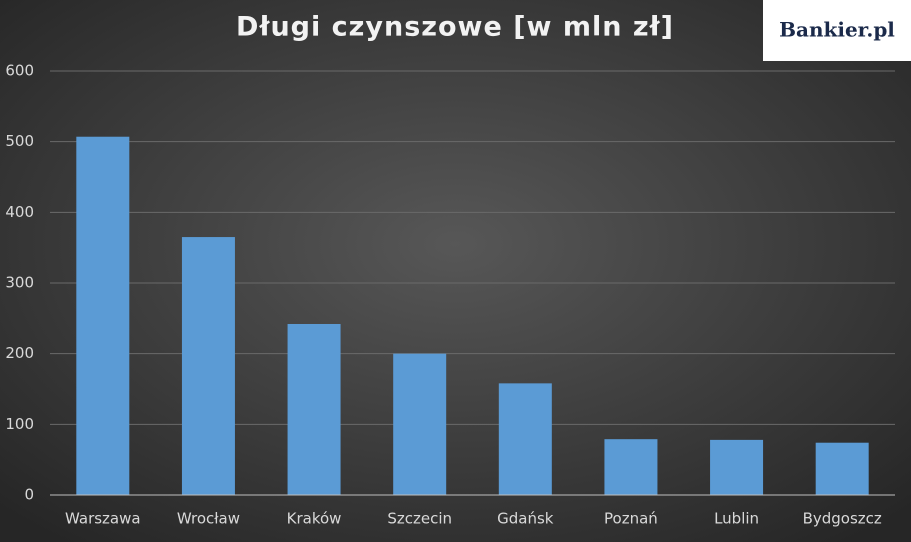 This screenshot has width=911, height=542. I want to click on y-tick-label: 0, so click(29, 495).